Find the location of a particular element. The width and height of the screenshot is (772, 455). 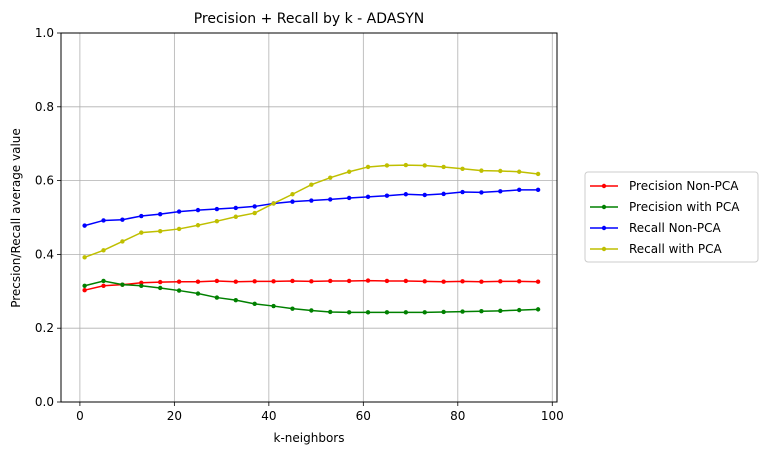

y-axis: 0.0 0.2 0.4 0.6 0.8 1.0 is located at coordinates (48, 217).